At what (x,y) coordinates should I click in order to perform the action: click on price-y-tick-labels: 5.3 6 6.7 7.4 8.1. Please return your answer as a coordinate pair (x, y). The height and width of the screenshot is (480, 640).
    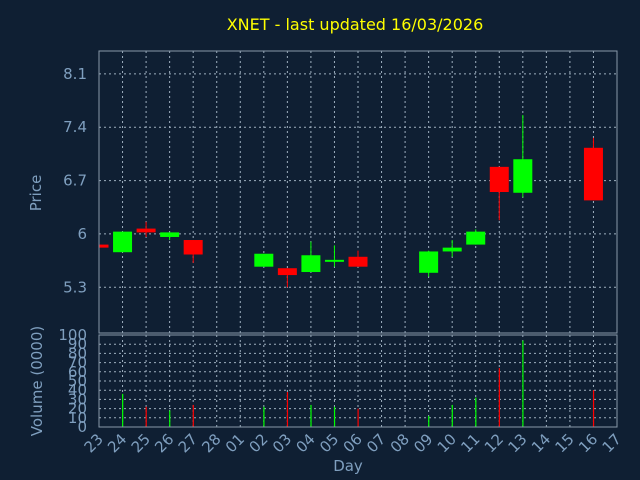
    Looking at the image, I should click on (75, 180).